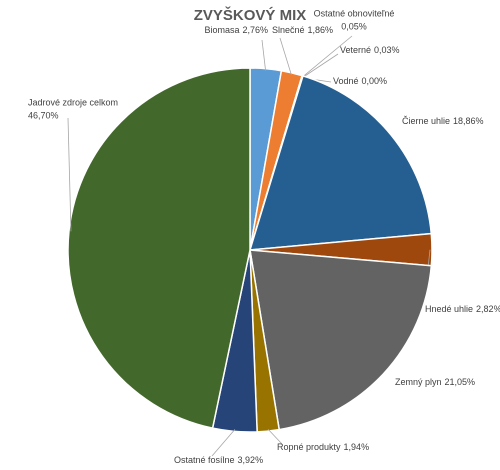  What do you see at coordinates (321, 30) in the screenshot?
I see `slice-value-label: 1,86%` at bounding box center [321, 30].